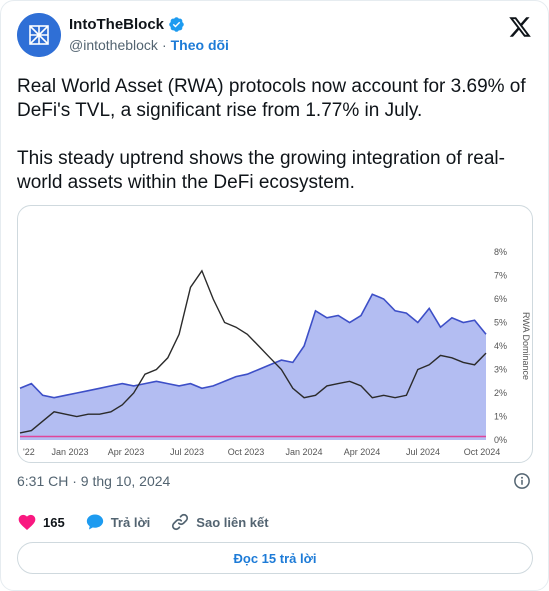 Image resolution: width=549 pixels, height=591 pixels. What do you see at coordinates (500, 323) in the screenshot?
I see `y-tick-label: 5%` at bounding box center [500, 323].